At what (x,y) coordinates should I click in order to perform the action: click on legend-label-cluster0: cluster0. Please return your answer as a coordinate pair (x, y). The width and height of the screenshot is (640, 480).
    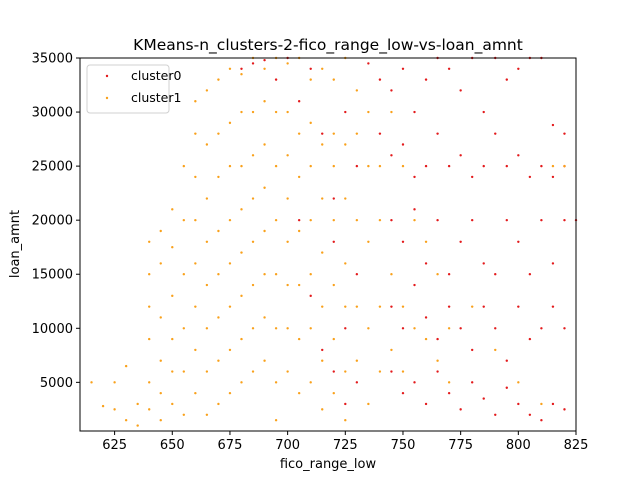
    Looking at the image, I should click on (156, 75).